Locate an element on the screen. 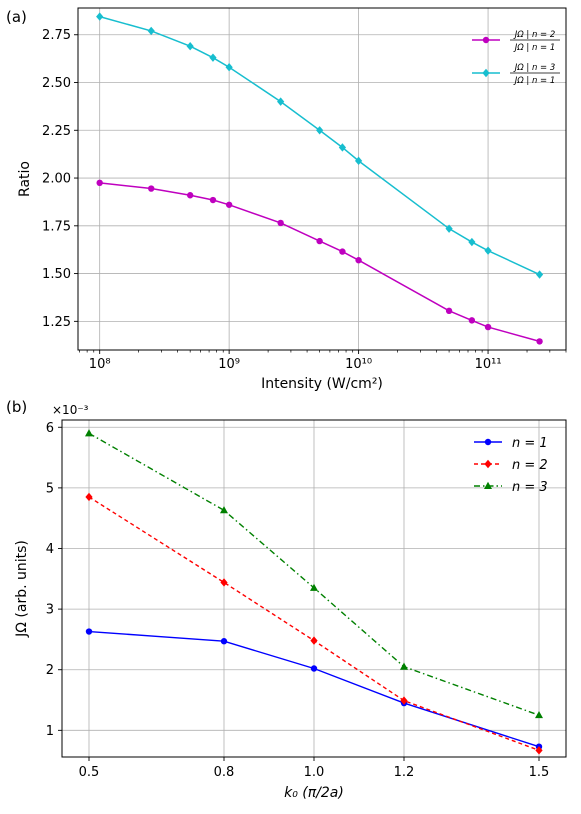  x-tick-label-a: 10¹¹ is located at coordinates (488, 364).